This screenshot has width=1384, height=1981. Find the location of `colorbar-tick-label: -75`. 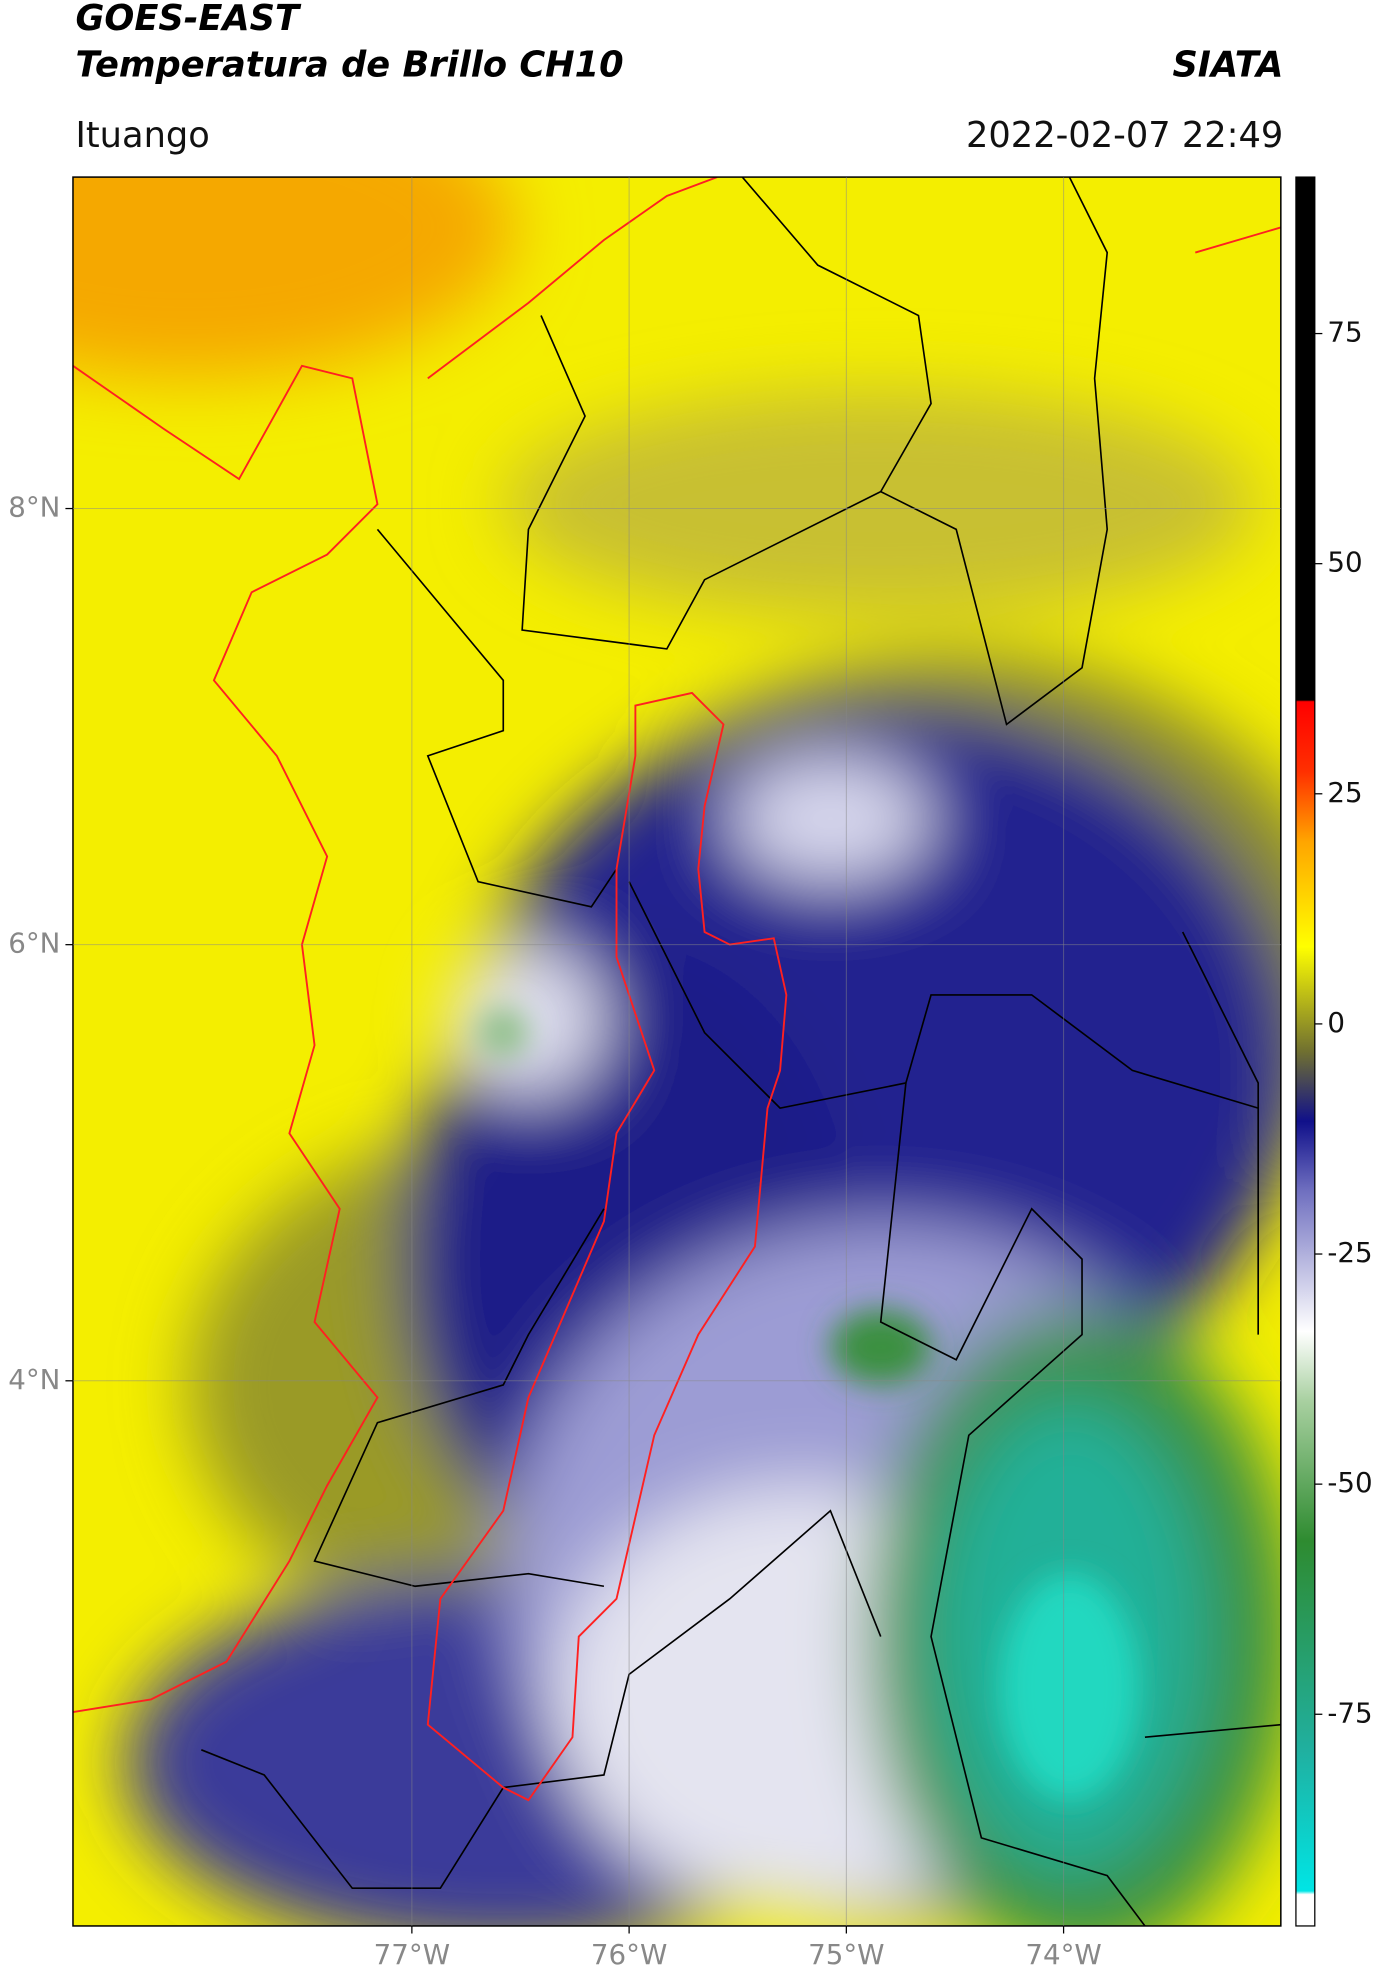

colorbar-tick-label: -75 is located at coordinates (1349, 1712).